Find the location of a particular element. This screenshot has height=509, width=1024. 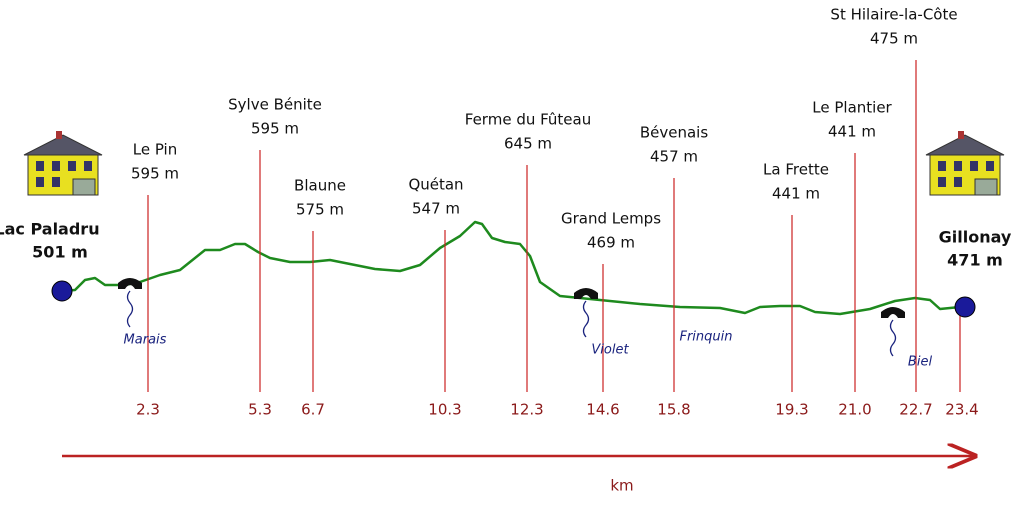

place-name: Quétan is located at coordinates (435, 185).